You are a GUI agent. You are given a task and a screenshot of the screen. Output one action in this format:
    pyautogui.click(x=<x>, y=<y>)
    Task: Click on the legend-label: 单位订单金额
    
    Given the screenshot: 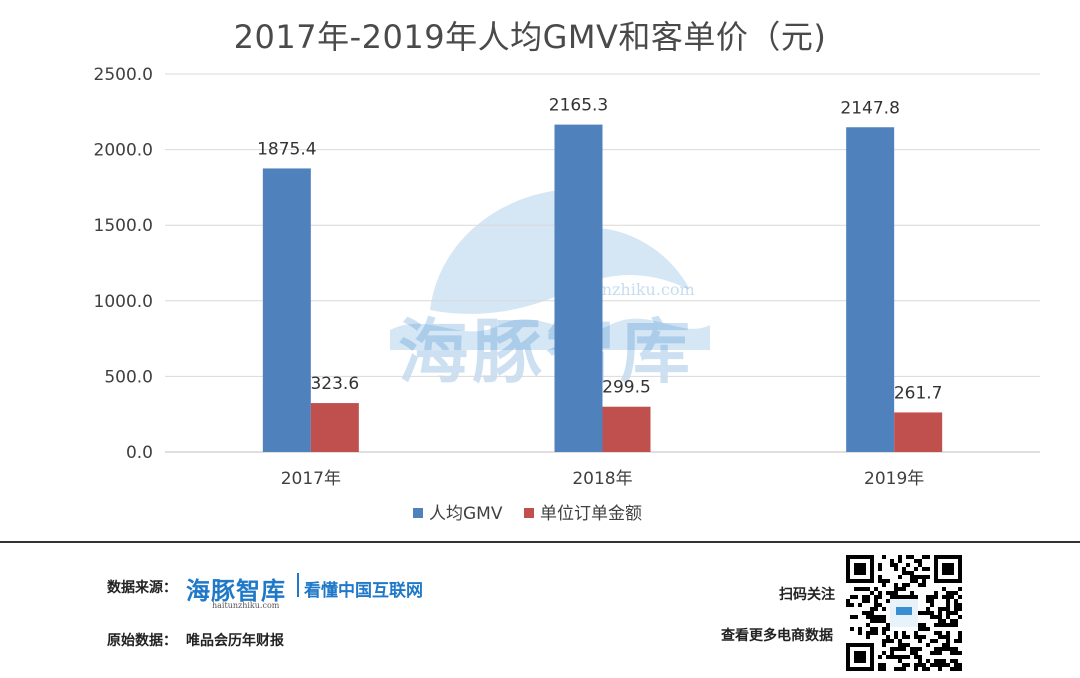 What is the action you would take?
    pyautogui.click(x=591, y=514)
    